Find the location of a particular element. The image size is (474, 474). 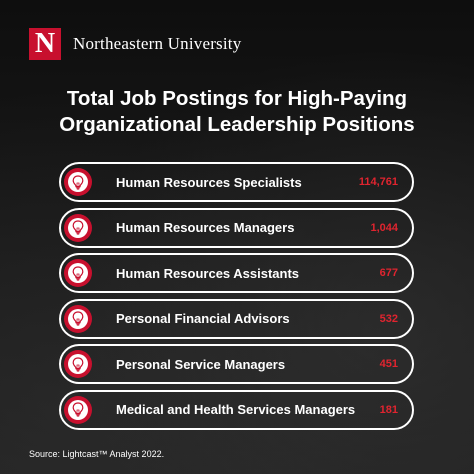

job-title: Personal Financial Advisors is located at coordinates (203, 318).